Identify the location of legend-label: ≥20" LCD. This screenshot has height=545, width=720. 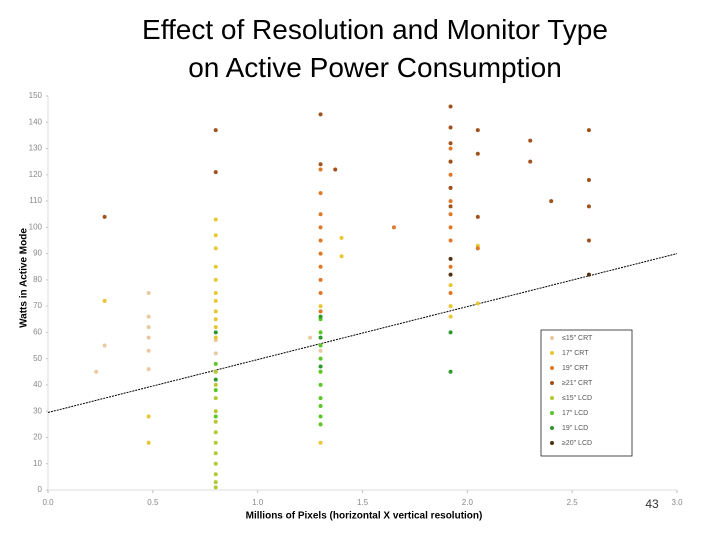
(577, 443).